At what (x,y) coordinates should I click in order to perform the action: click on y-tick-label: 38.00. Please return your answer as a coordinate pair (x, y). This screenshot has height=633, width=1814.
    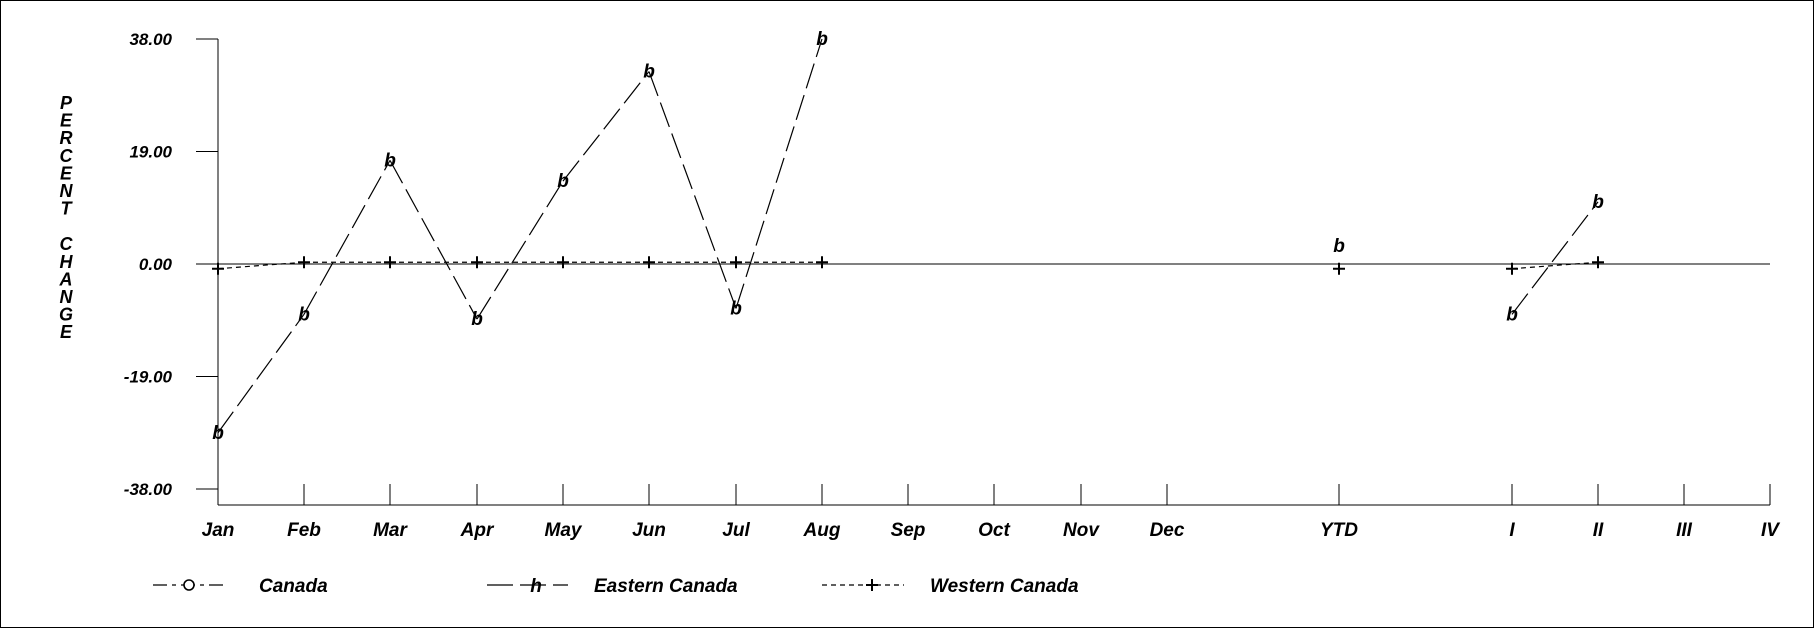
    Looking at the image, I should click on (150, 39).